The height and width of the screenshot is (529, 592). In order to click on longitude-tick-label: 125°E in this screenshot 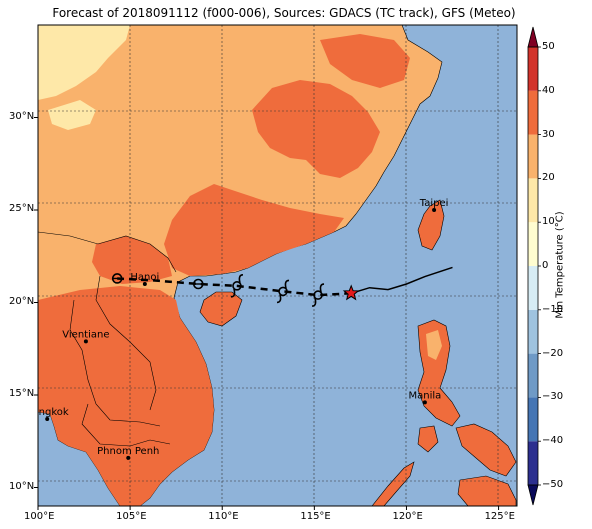, I will do `click(499, 516)`.